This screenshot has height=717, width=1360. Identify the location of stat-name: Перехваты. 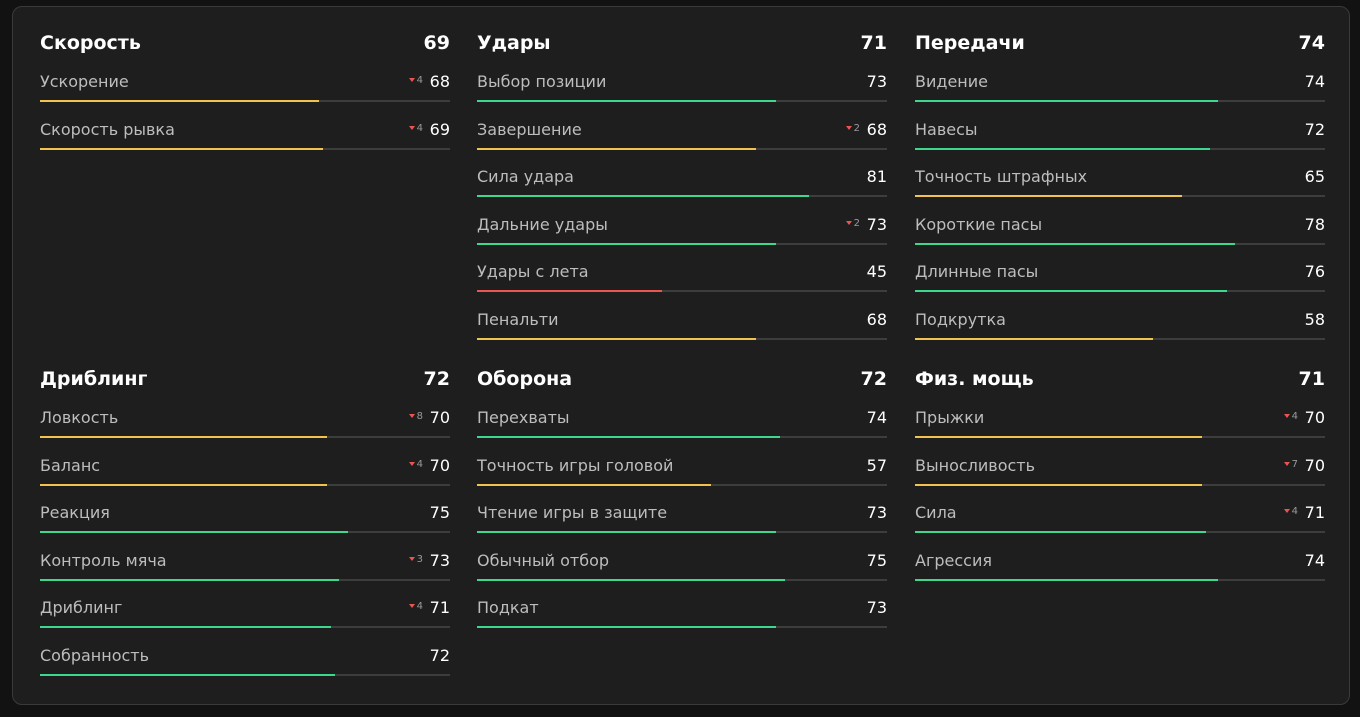
(523, 417).